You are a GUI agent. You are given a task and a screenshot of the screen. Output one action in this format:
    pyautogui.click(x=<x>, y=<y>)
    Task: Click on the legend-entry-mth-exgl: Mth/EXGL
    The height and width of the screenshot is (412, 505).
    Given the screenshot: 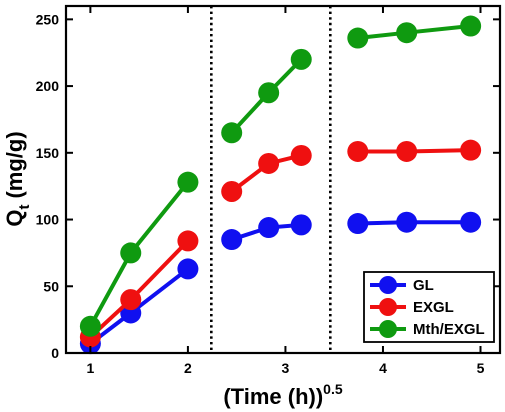 What is the action you would take?
    pyautogui.click(x=427, y=329)
    